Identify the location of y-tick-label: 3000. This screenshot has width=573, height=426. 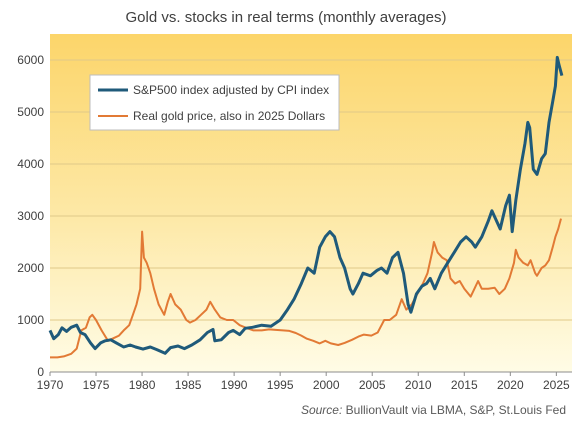
(30, 216).